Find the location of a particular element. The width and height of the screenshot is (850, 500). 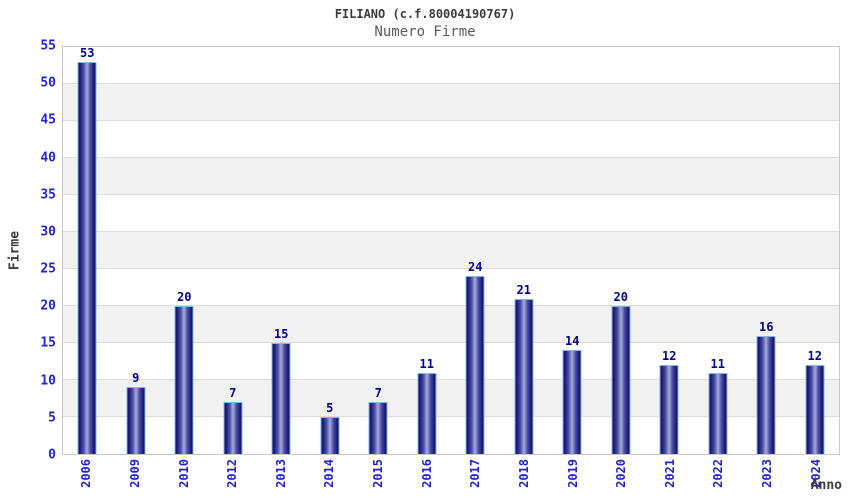

bar-slot: 5 is located at coordinates (330, 250).